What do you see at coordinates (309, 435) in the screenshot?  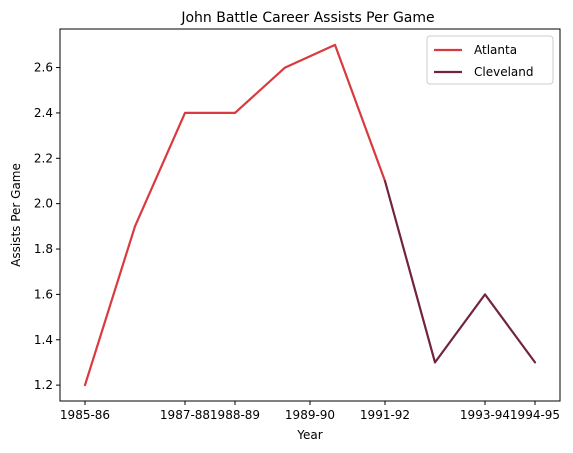 I see `x-axis-label: Year` at bounding box center [309, 435].